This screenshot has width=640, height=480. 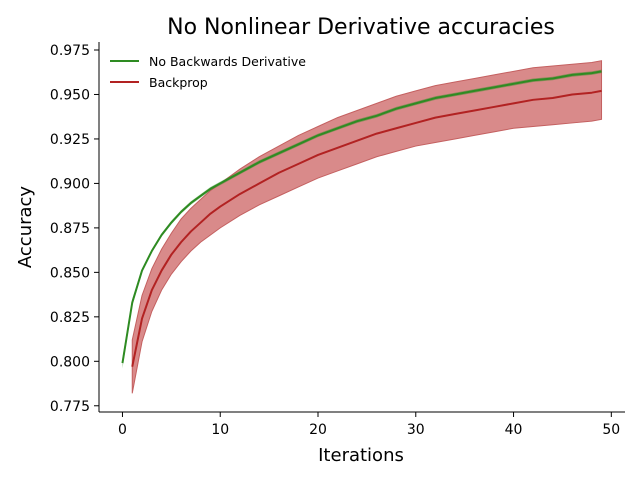 What do you see at coordinates (361, 27) in the screenshot?
I see `chart-title: No Nonlinear Derivative accuracies` at bounding box center [361, 27].